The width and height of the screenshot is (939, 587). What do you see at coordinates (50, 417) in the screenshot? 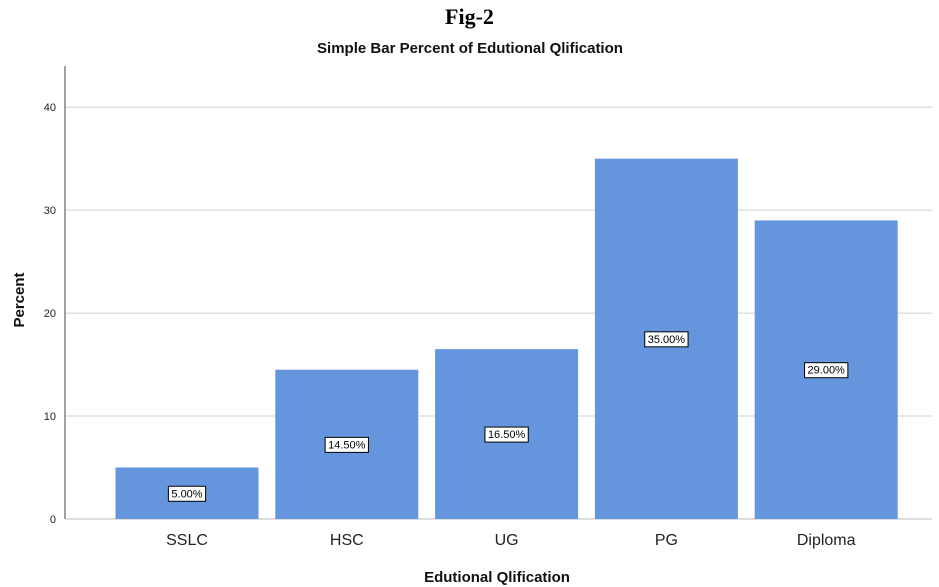
I see `y-tick-label: 10` at bounding box center [50, 417].